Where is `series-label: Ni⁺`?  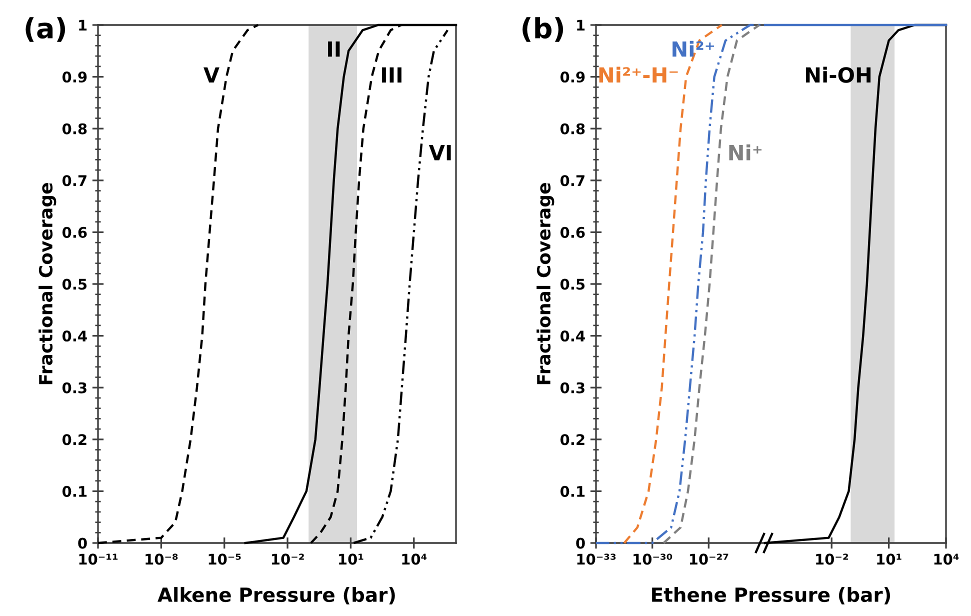
series-label: Ni⁺ is located at coordinates (745, 152).